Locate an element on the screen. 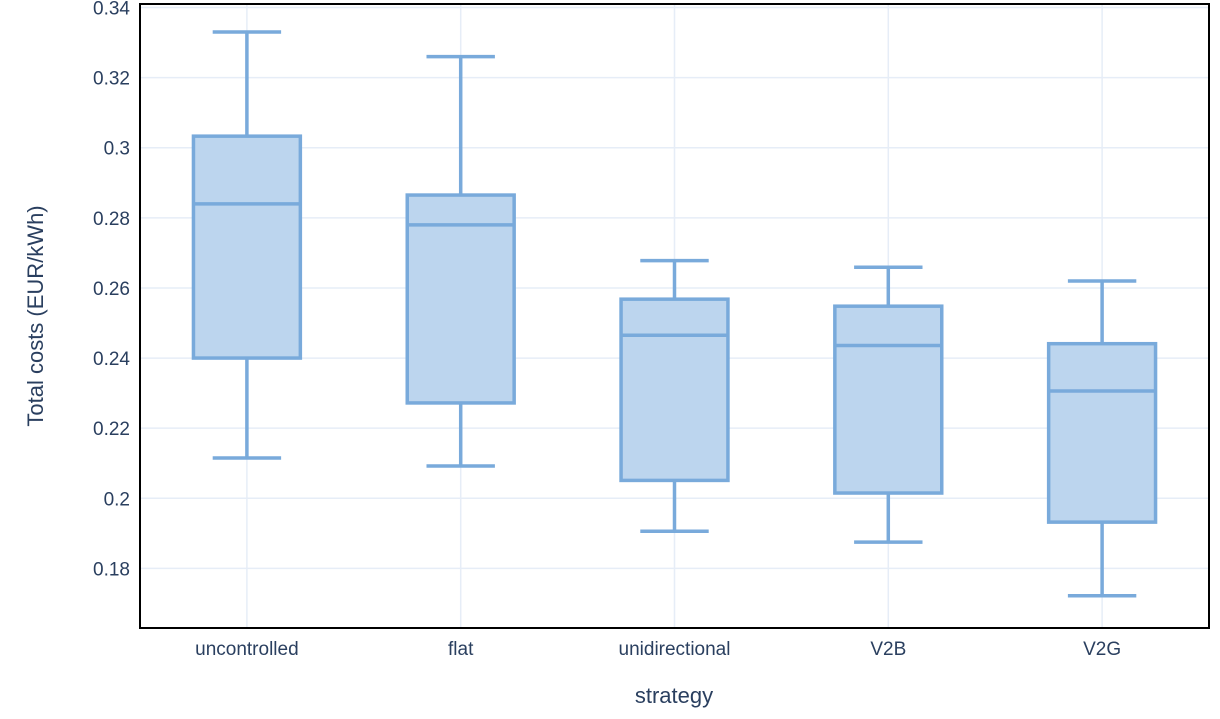 The height and width of the screenshot is (719, 1220). x-axis-title: strategy is located at coordinates (674, 695).